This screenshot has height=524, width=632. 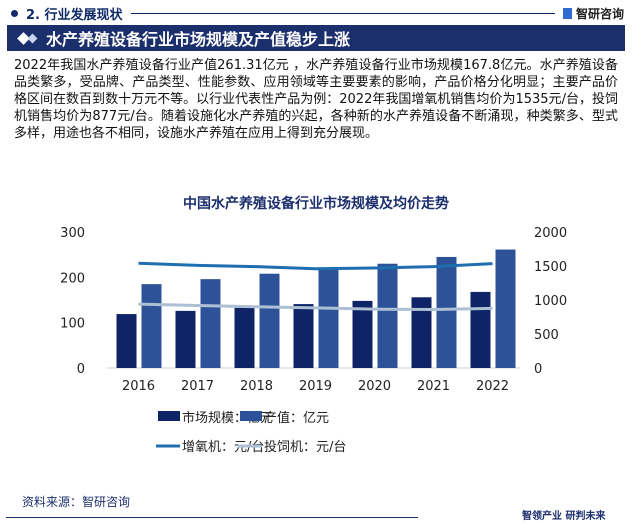 I want to click on section-title: 2. 行业发展现状, so click(x=74, y=15).